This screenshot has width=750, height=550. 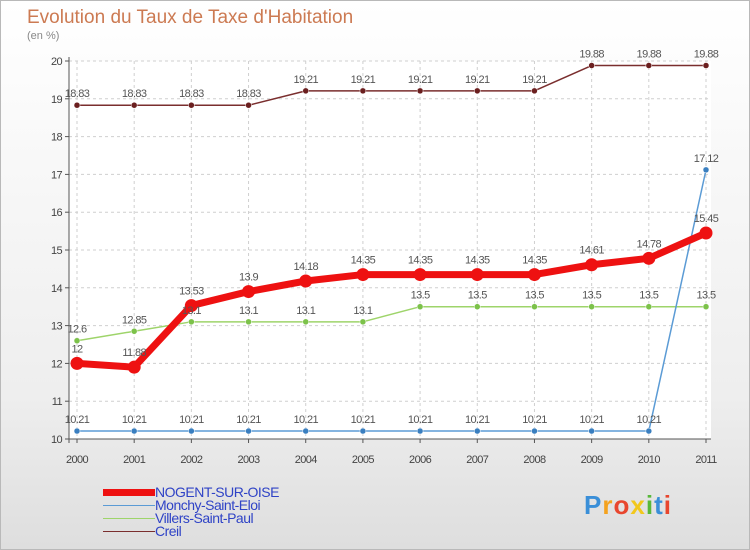 I want to click on legend-label: NOGENT-SUR-OISE, so click(x=217, y=492).